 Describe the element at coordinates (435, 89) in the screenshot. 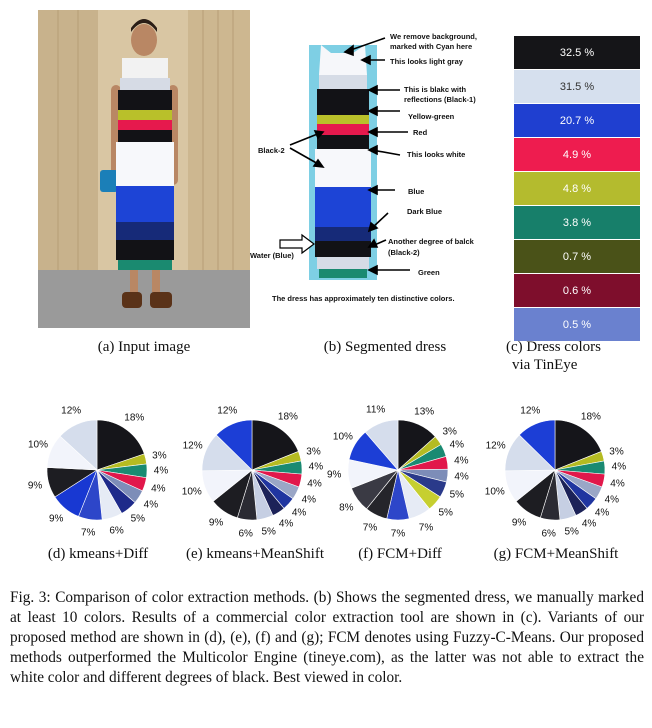

I see `annotation-blakc-1: This is blakc with` at that location.